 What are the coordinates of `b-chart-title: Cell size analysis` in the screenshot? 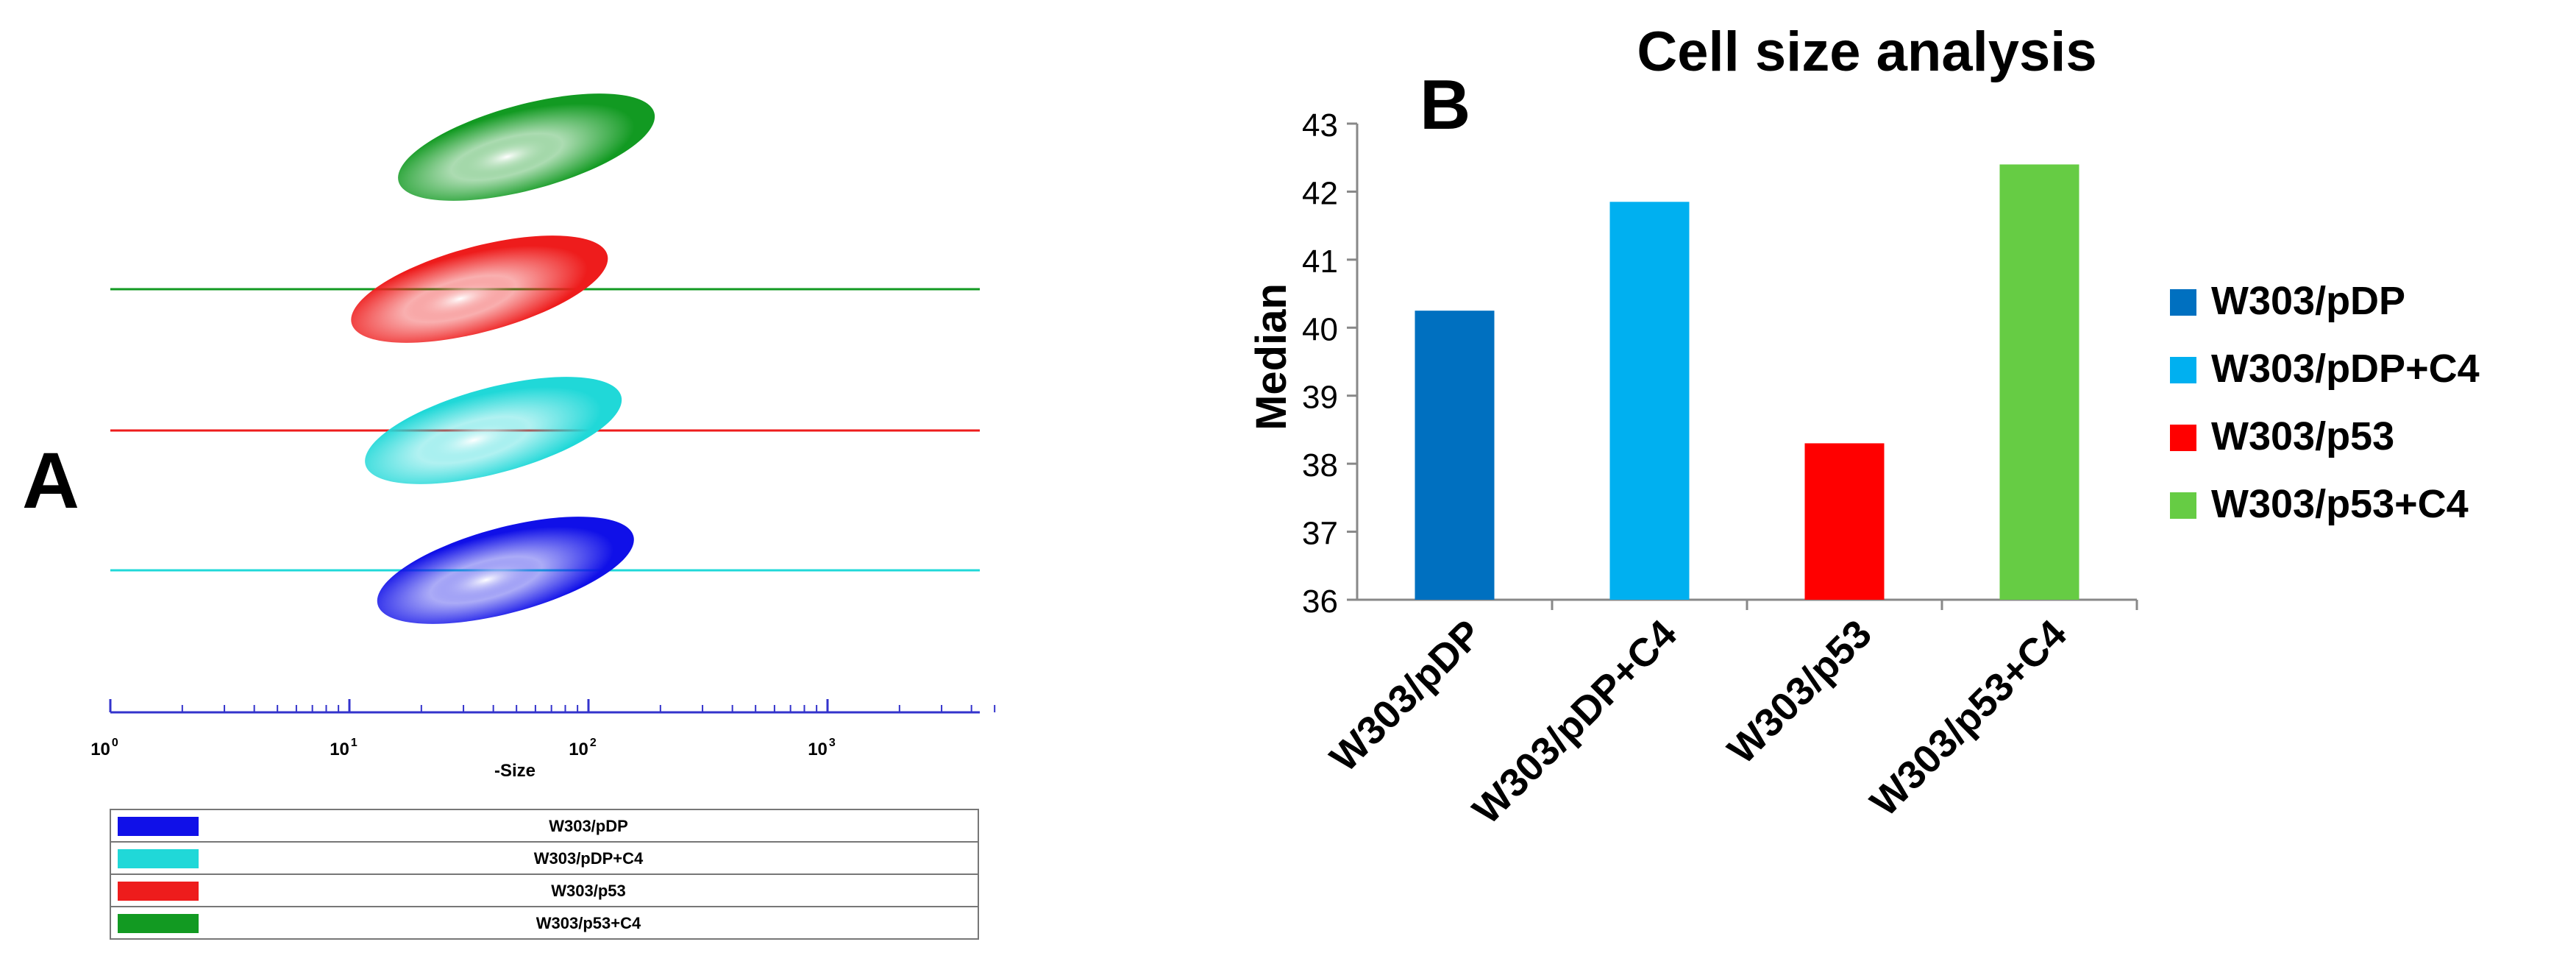 It's located at (1866, 52).